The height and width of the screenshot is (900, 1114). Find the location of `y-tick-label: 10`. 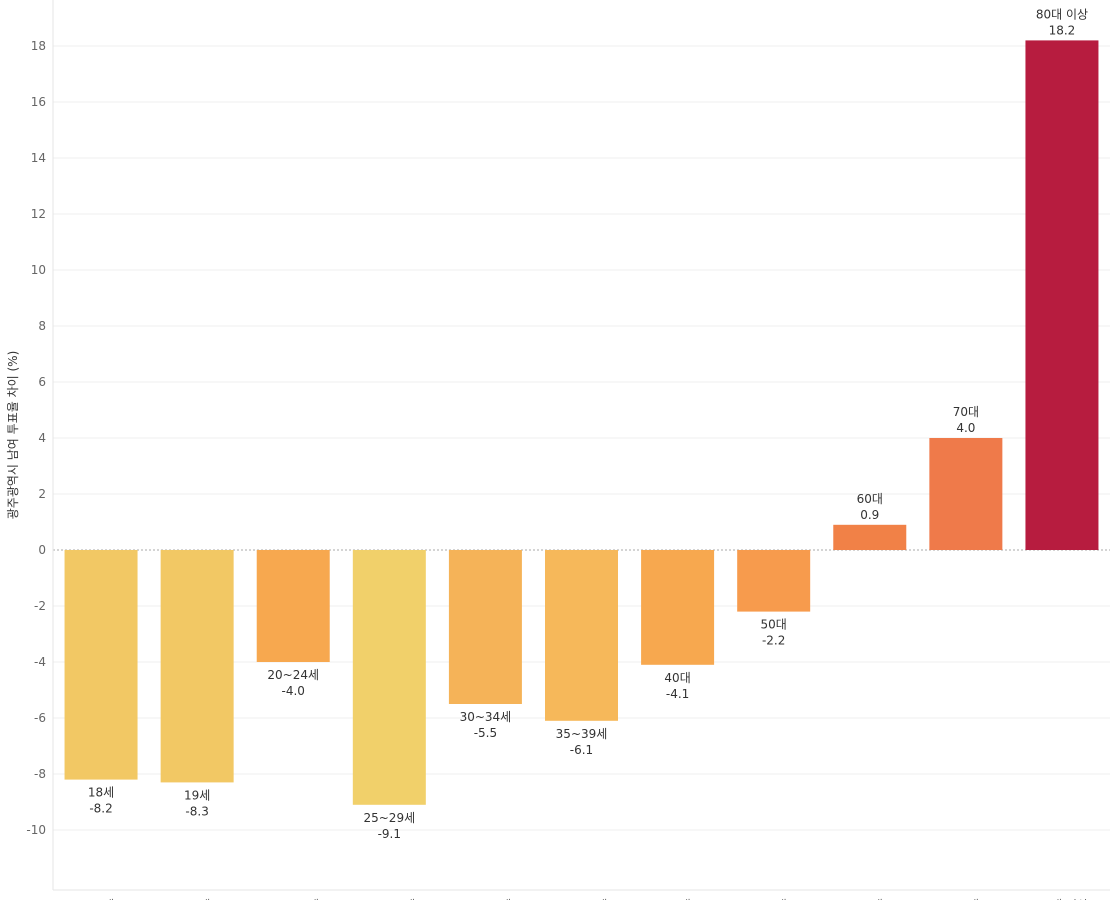

y-tick-label: 10 is located at coordinates (38, 270).